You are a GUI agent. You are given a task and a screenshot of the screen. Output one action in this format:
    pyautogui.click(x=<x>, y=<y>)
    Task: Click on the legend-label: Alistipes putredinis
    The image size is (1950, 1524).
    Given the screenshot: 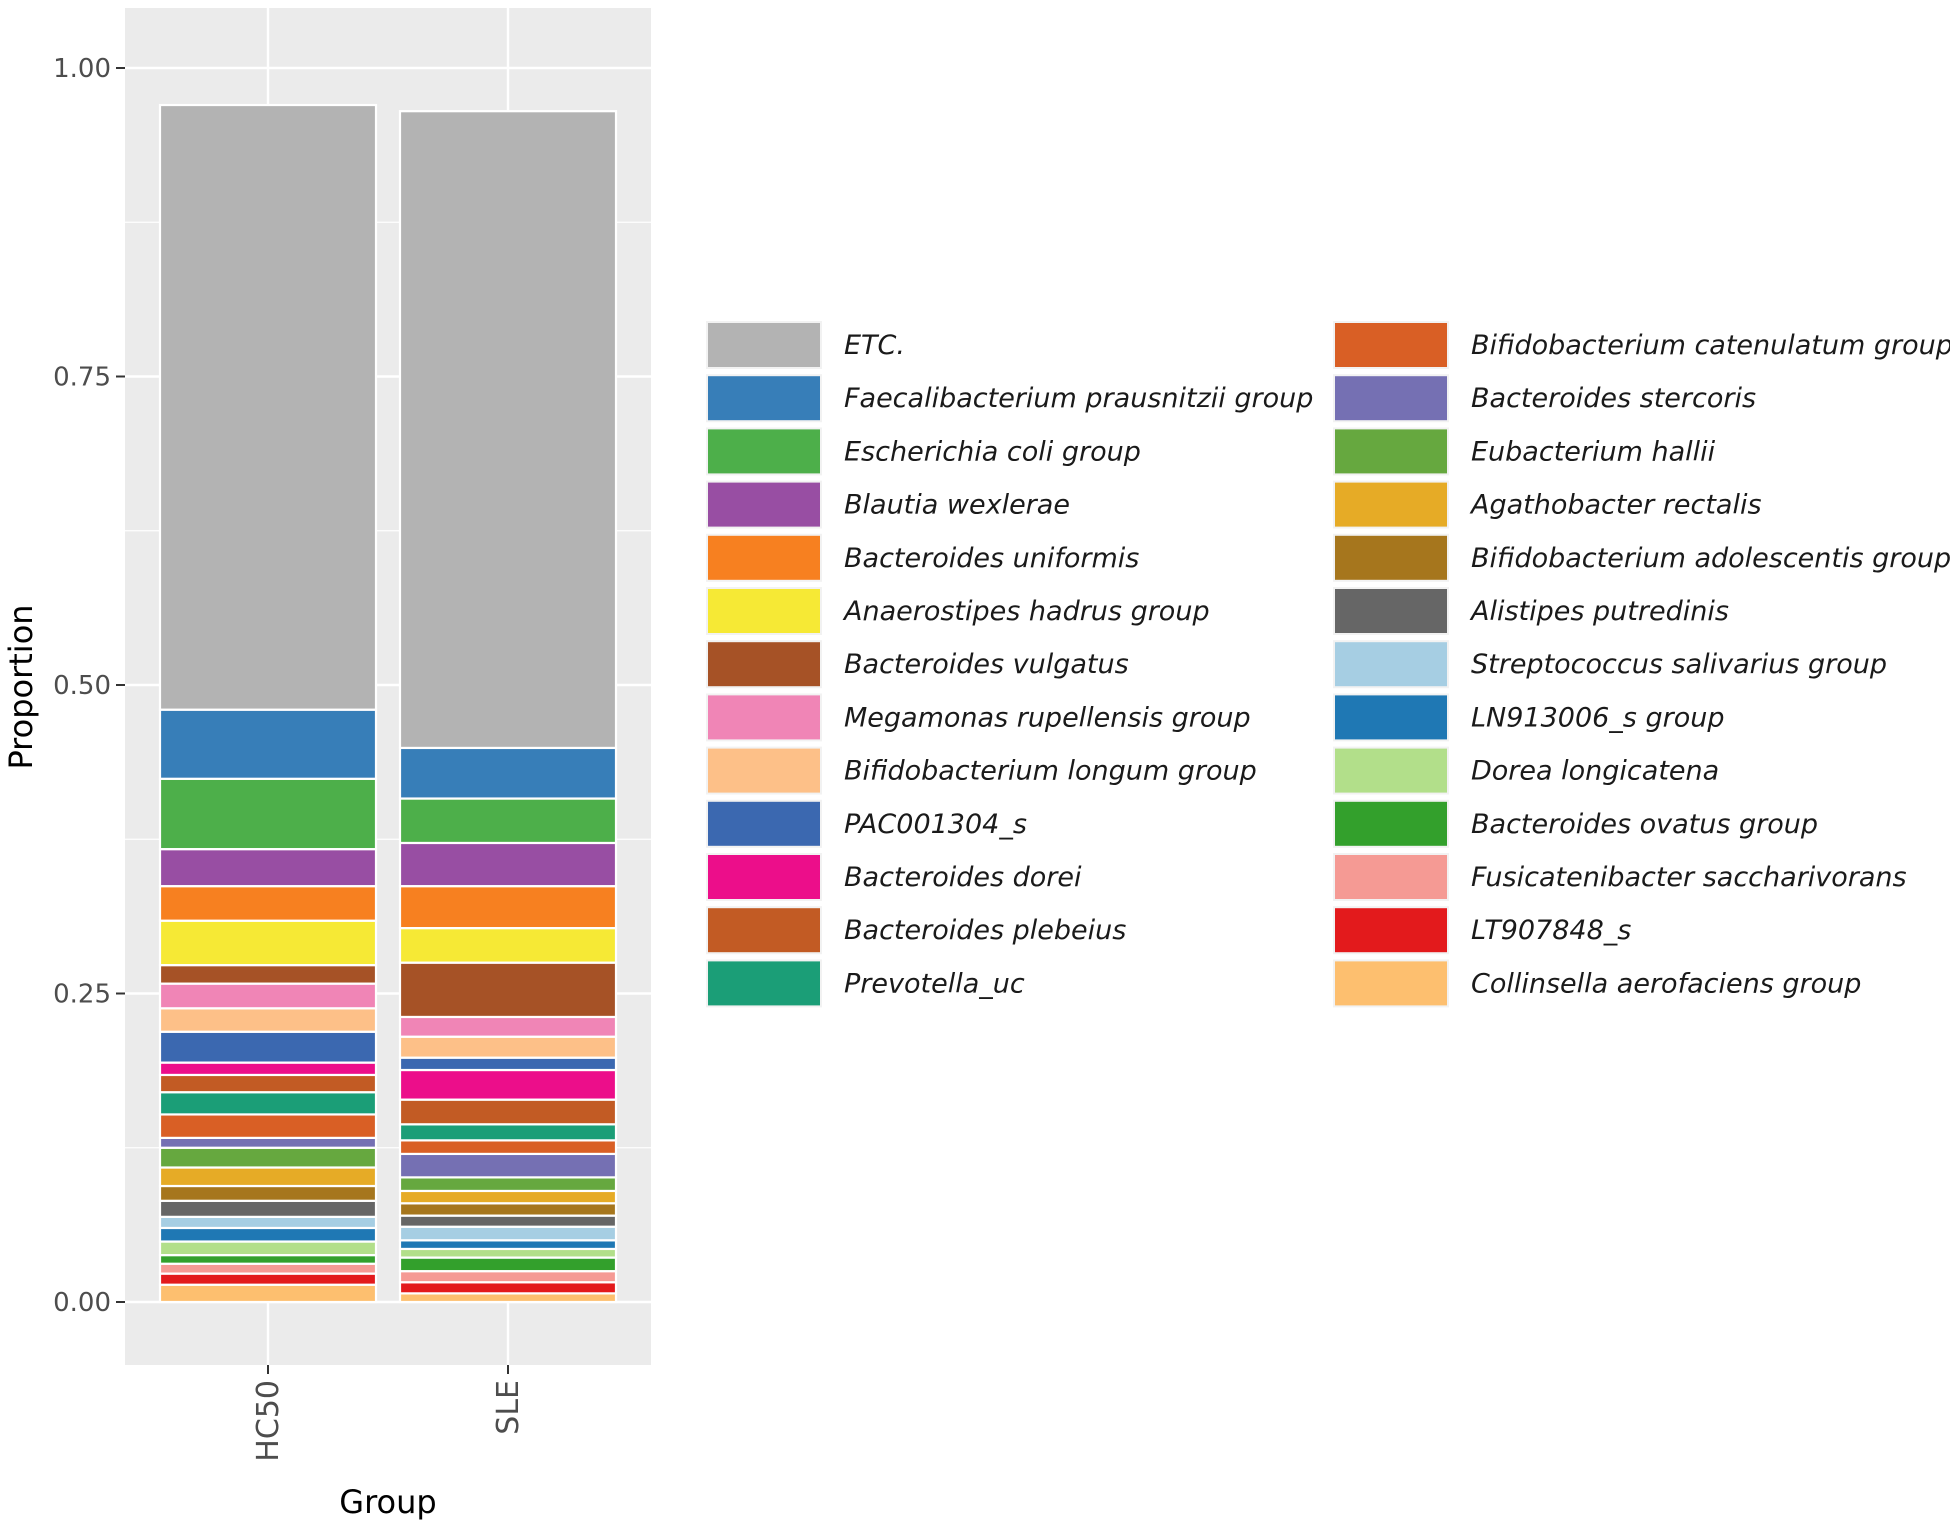 What is the action you would take?
    pyautogui.click(x=1599, y=611)
    